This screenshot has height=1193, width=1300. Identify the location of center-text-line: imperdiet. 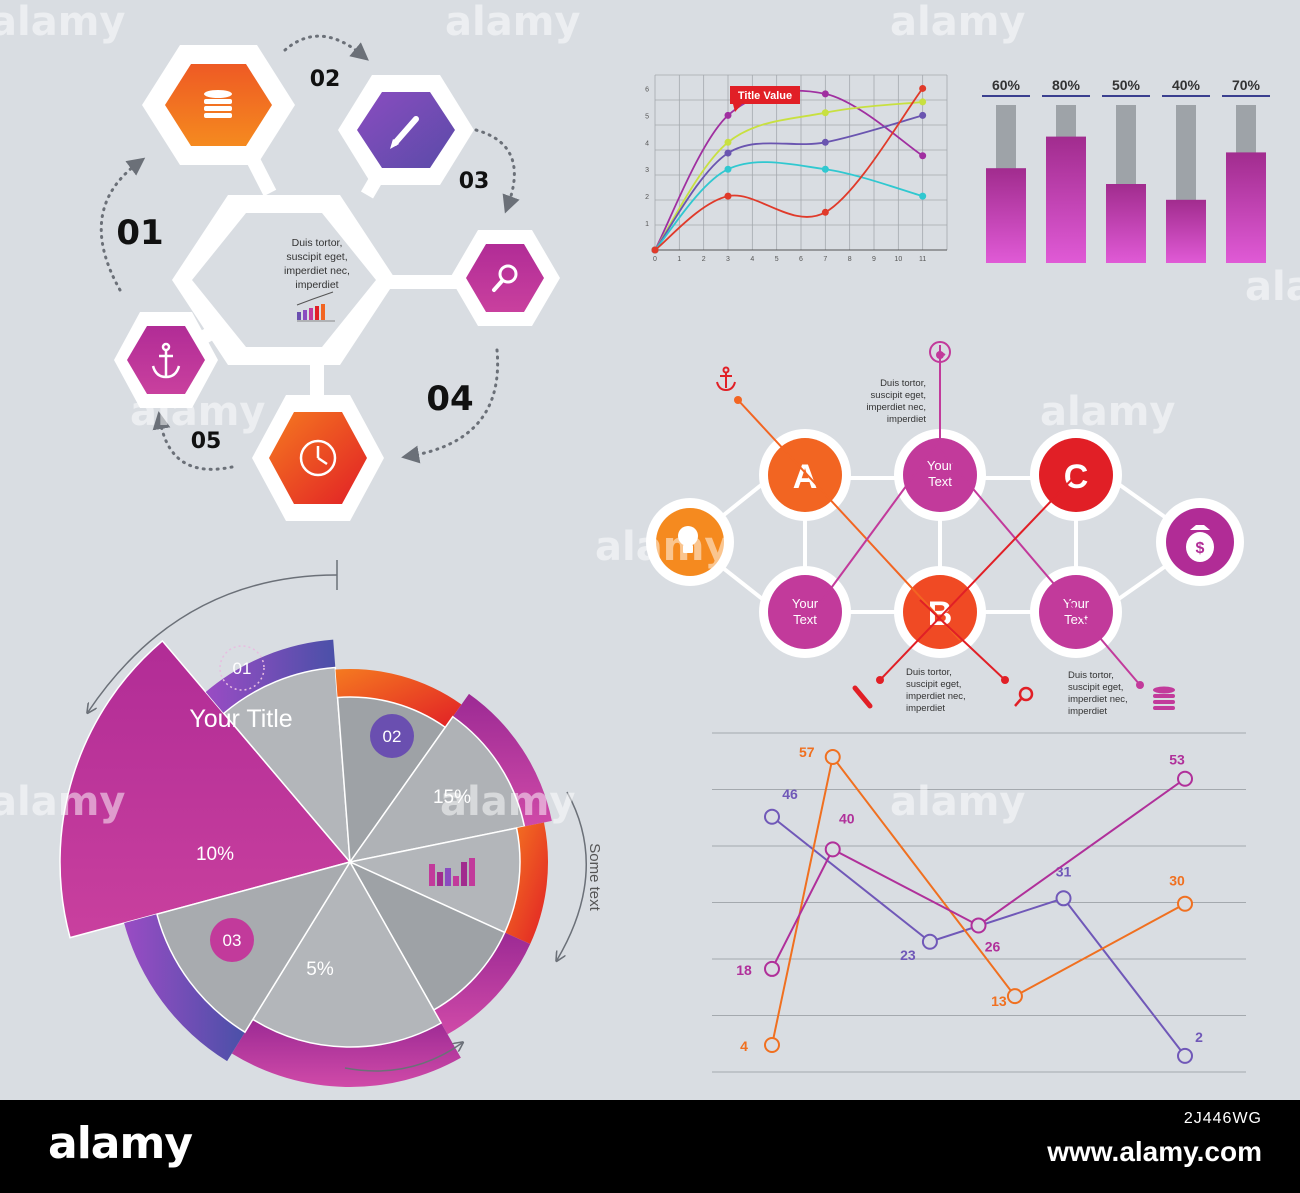
(316, 285).